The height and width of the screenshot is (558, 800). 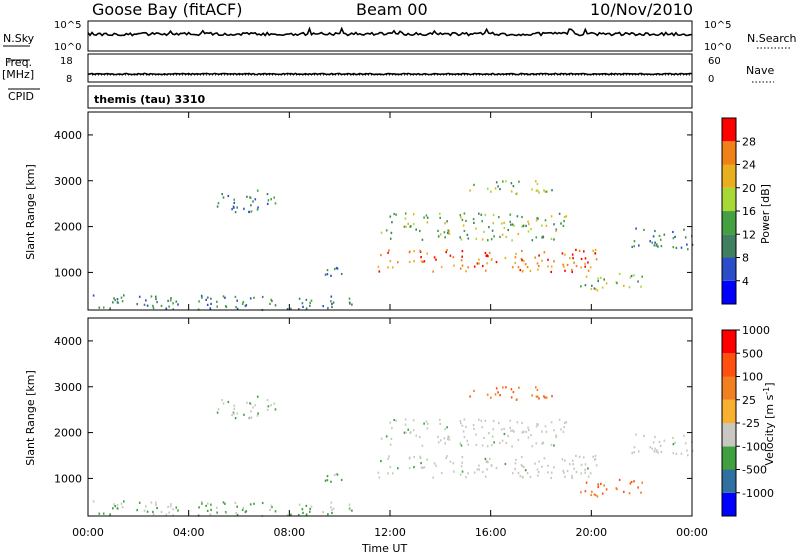 I want to click on noise-left-tick-top: 10^5, so click(x=67, y=25).